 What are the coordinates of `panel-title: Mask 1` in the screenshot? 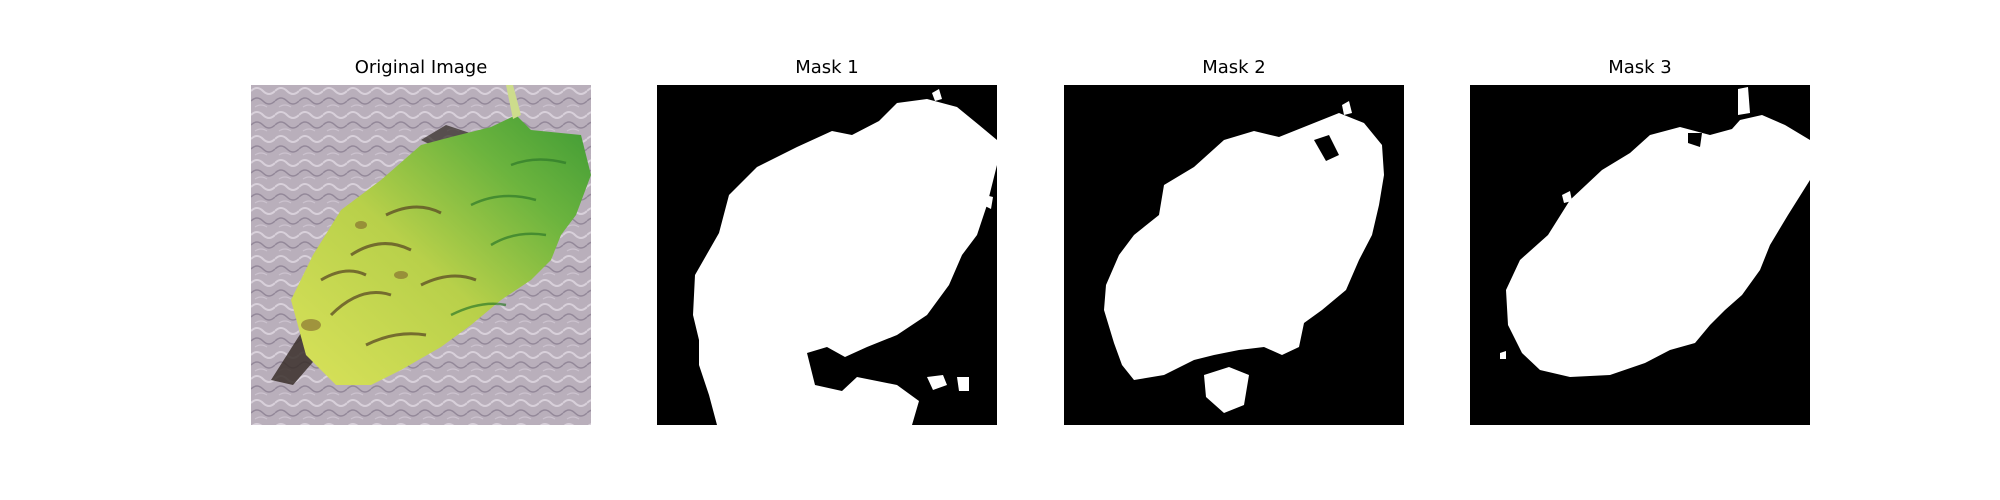 It's located at (827, 67).